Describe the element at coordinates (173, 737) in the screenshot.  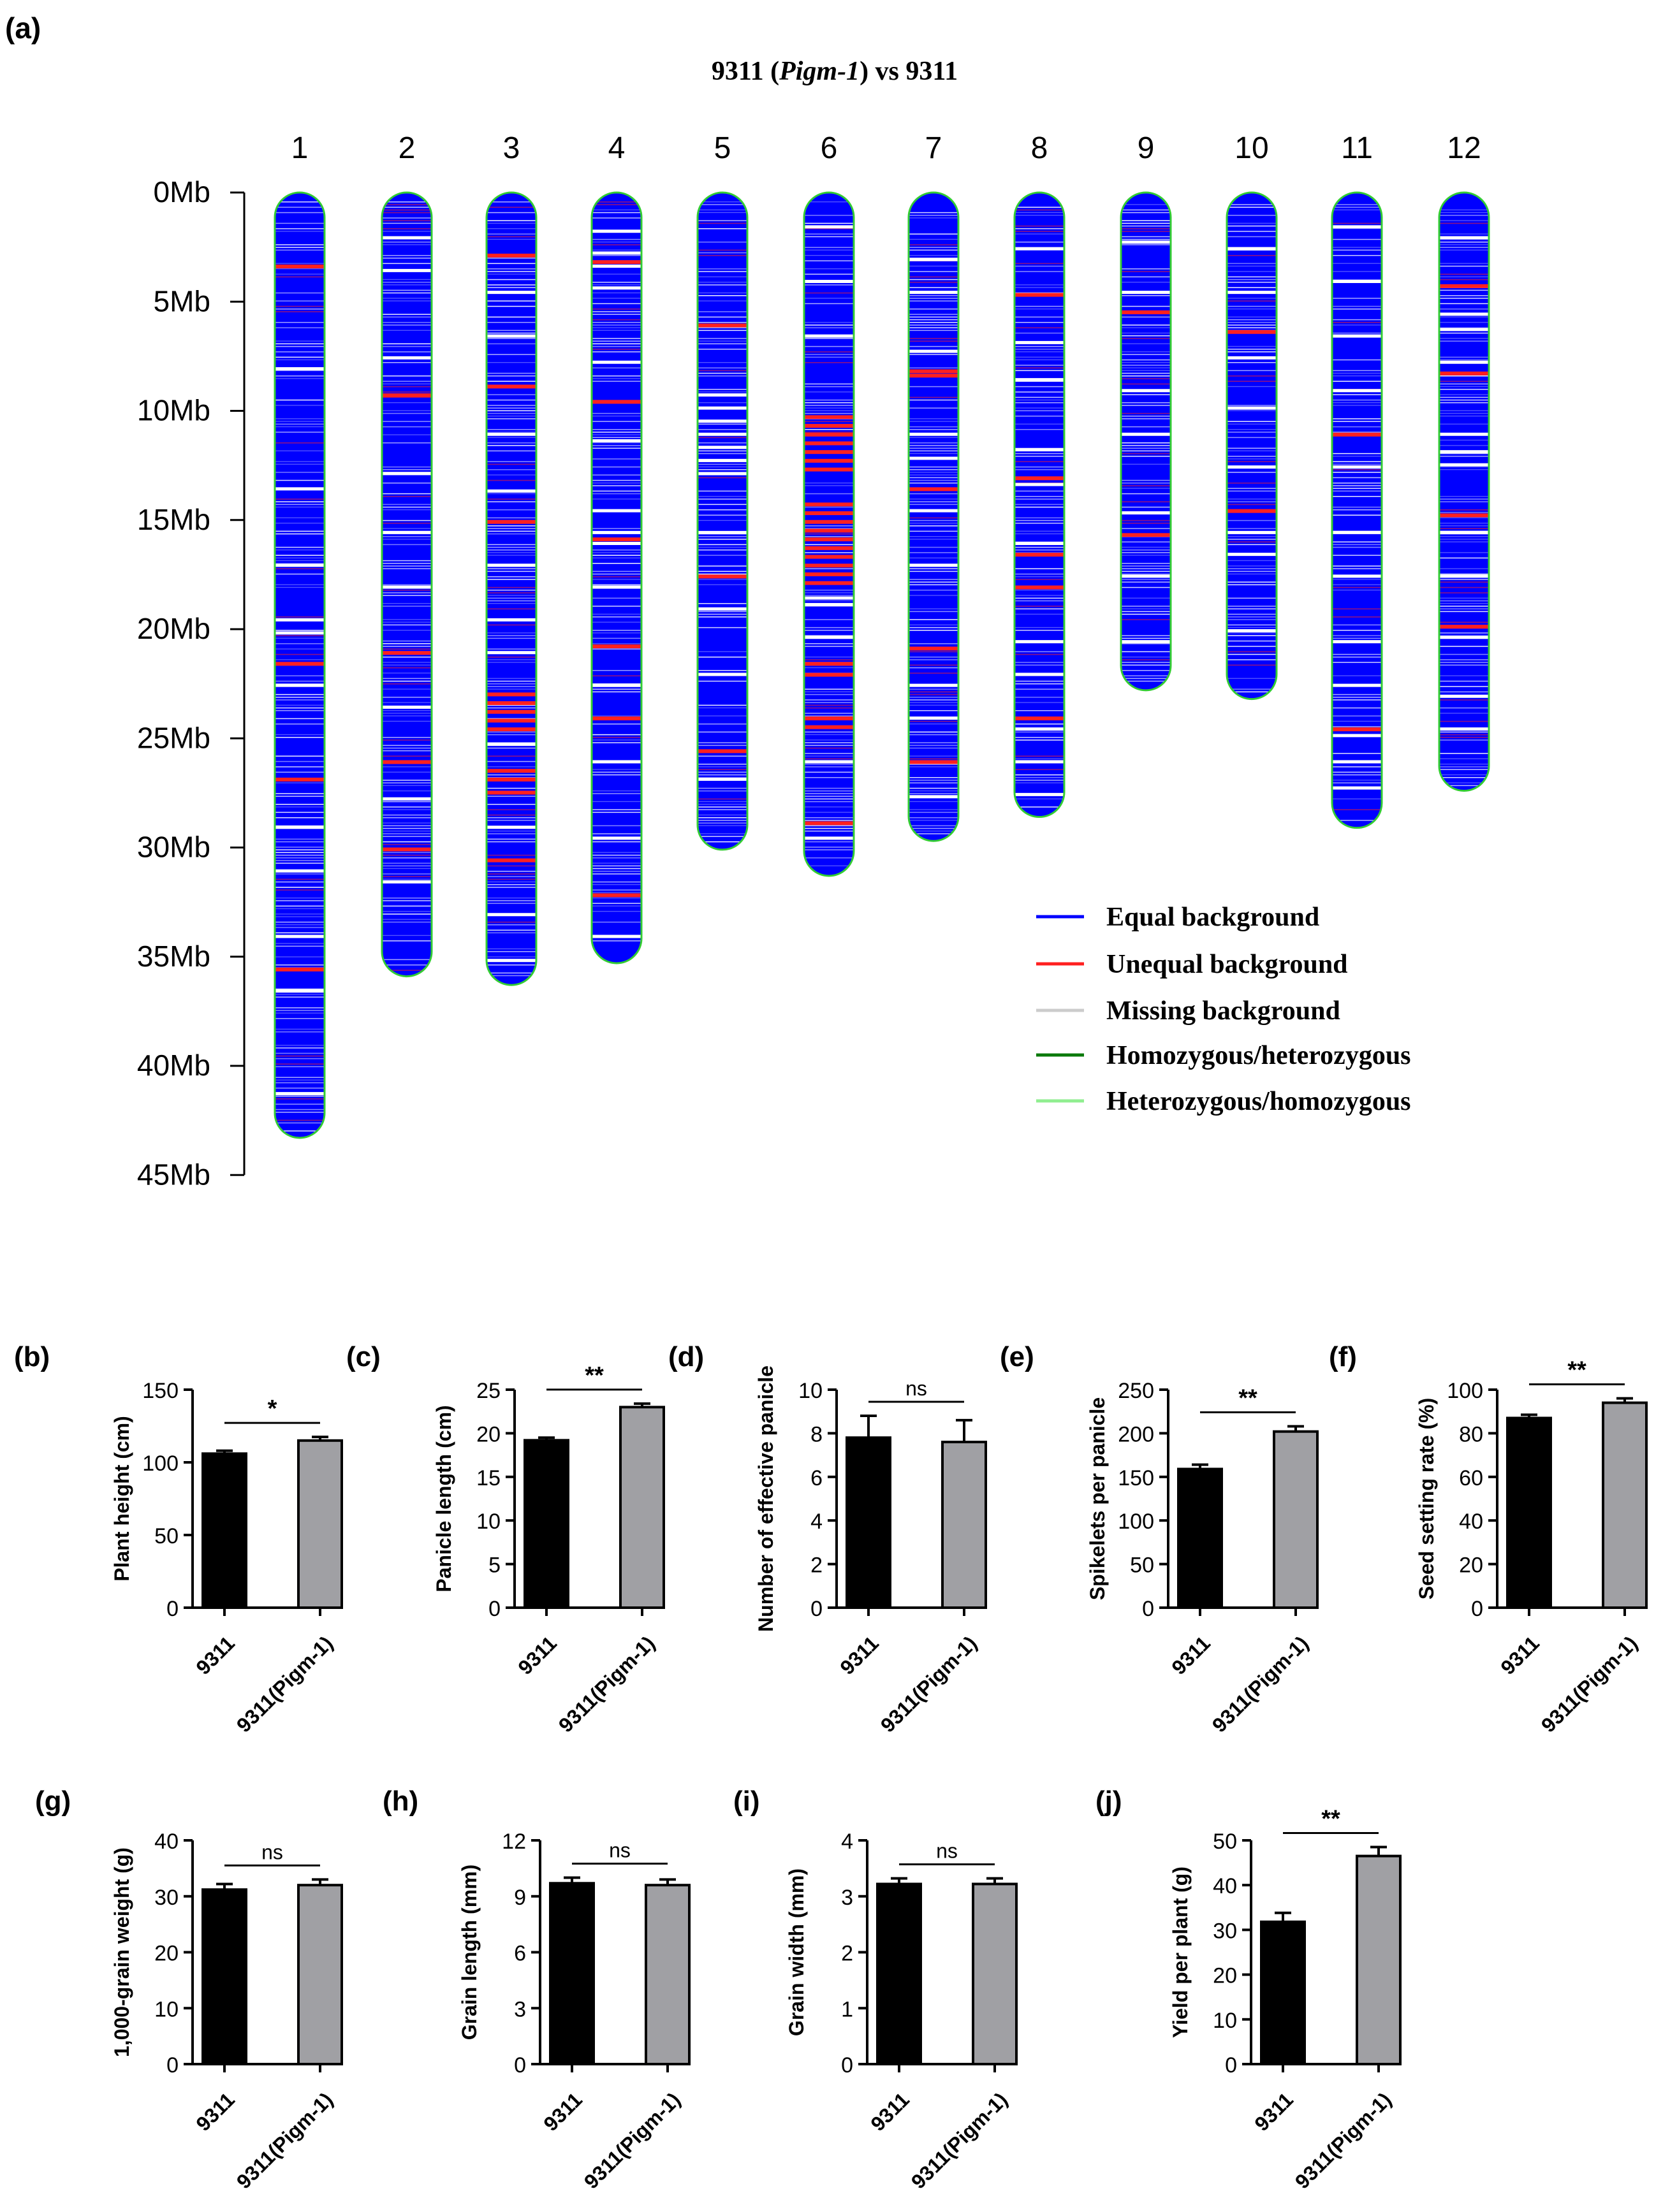
I see `y-tick-label: 25Mb` at that location.